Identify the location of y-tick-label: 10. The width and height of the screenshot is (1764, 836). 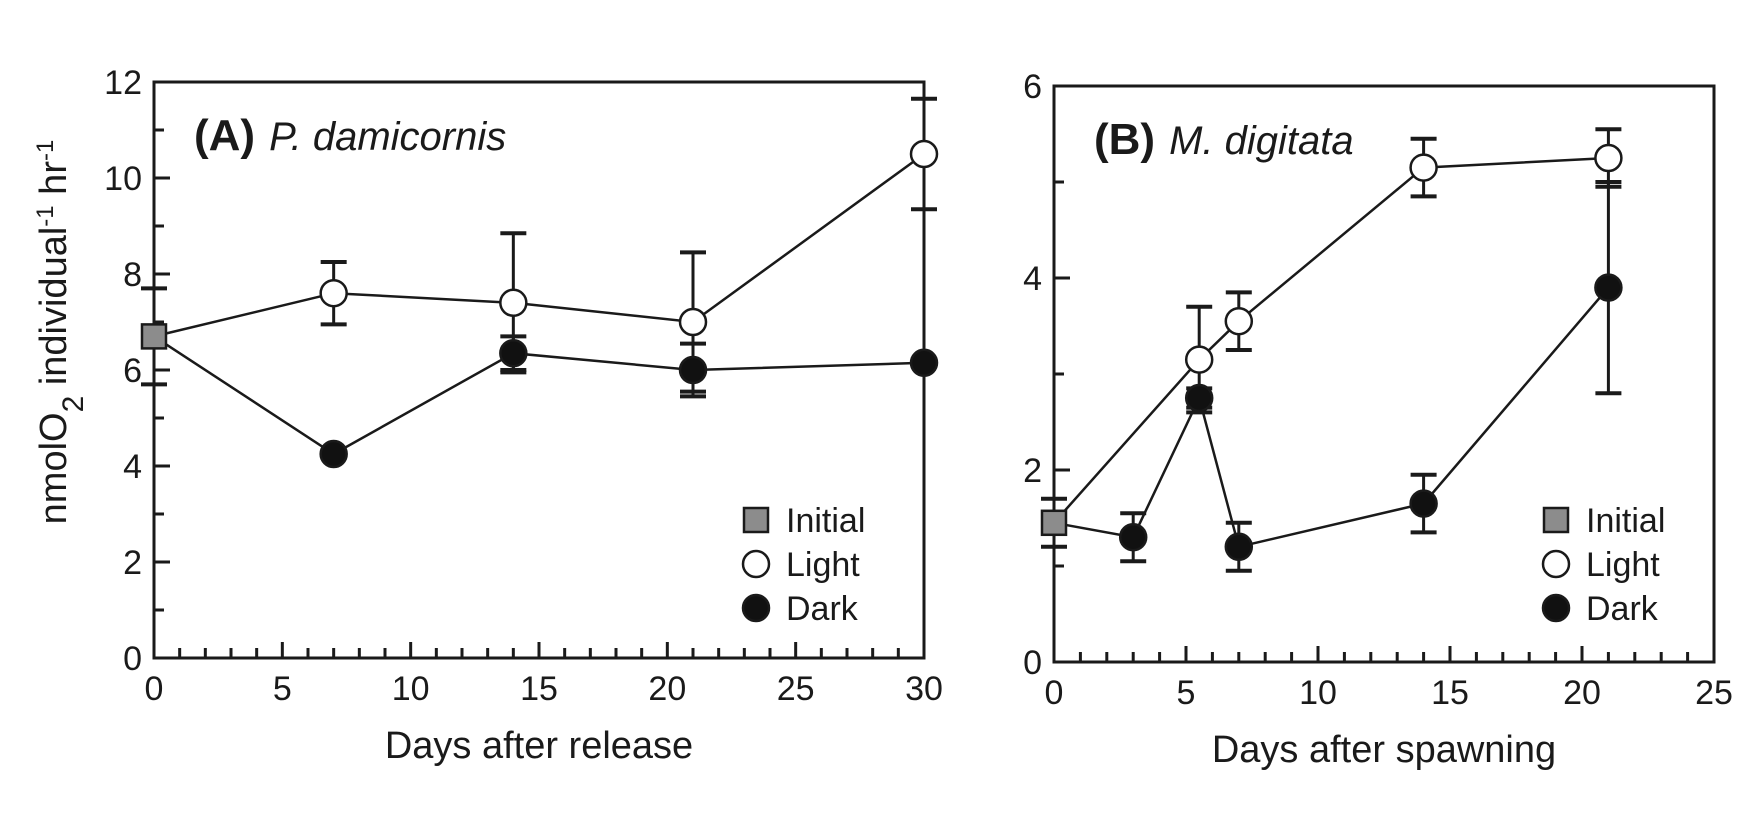
(123, 179).